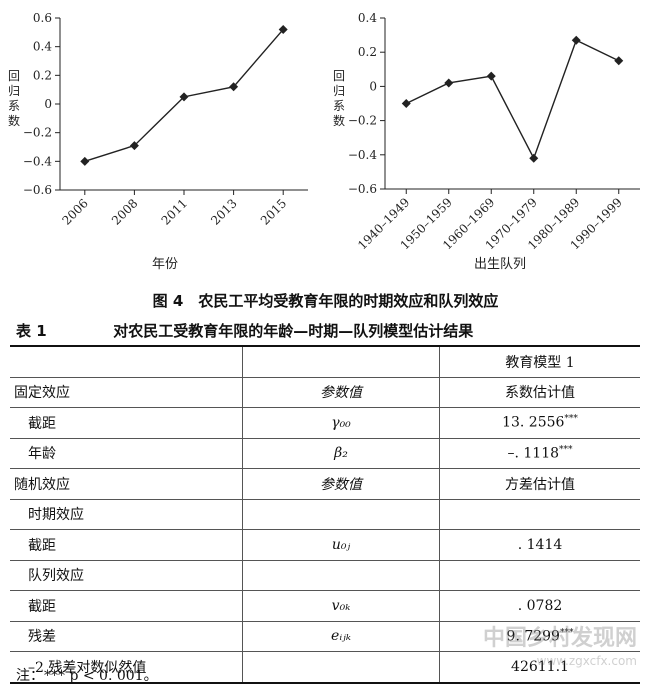 This screenshot has height=688, width=651. Describe the element at coordinates (126, 453) in the screenshot. I see `row-label: 年龄` at that location.